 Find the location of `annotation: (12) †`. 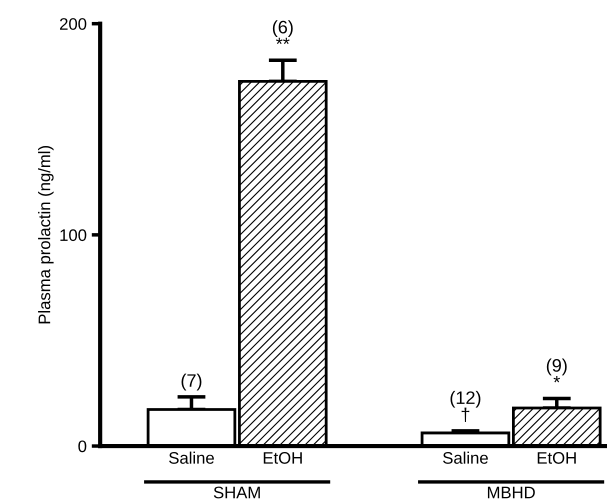

annotation: (12) † is located at coordinates (465, 406).